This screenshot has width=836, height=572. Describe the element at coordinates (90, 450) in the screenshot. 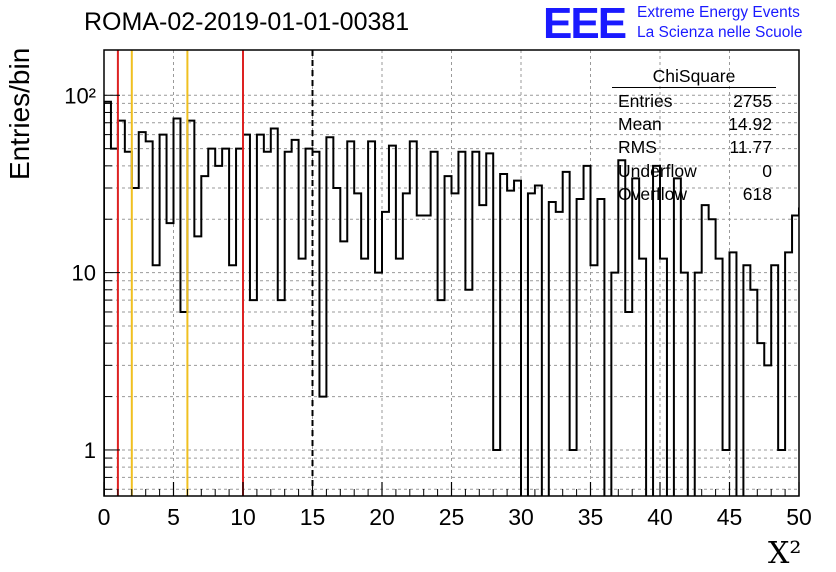

I see `y-tick-label: 1` at that location.